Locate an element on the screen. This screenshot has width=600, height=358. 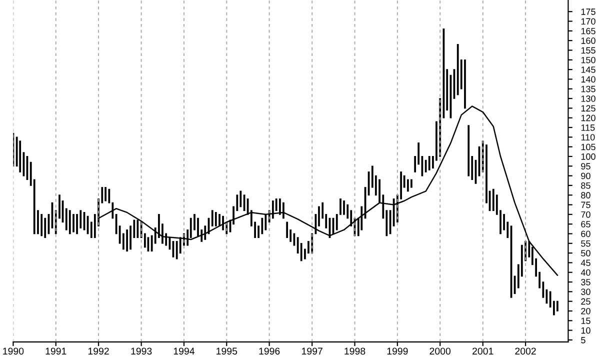
x-tick-label: 1994 is located at coordinates (184, 351).